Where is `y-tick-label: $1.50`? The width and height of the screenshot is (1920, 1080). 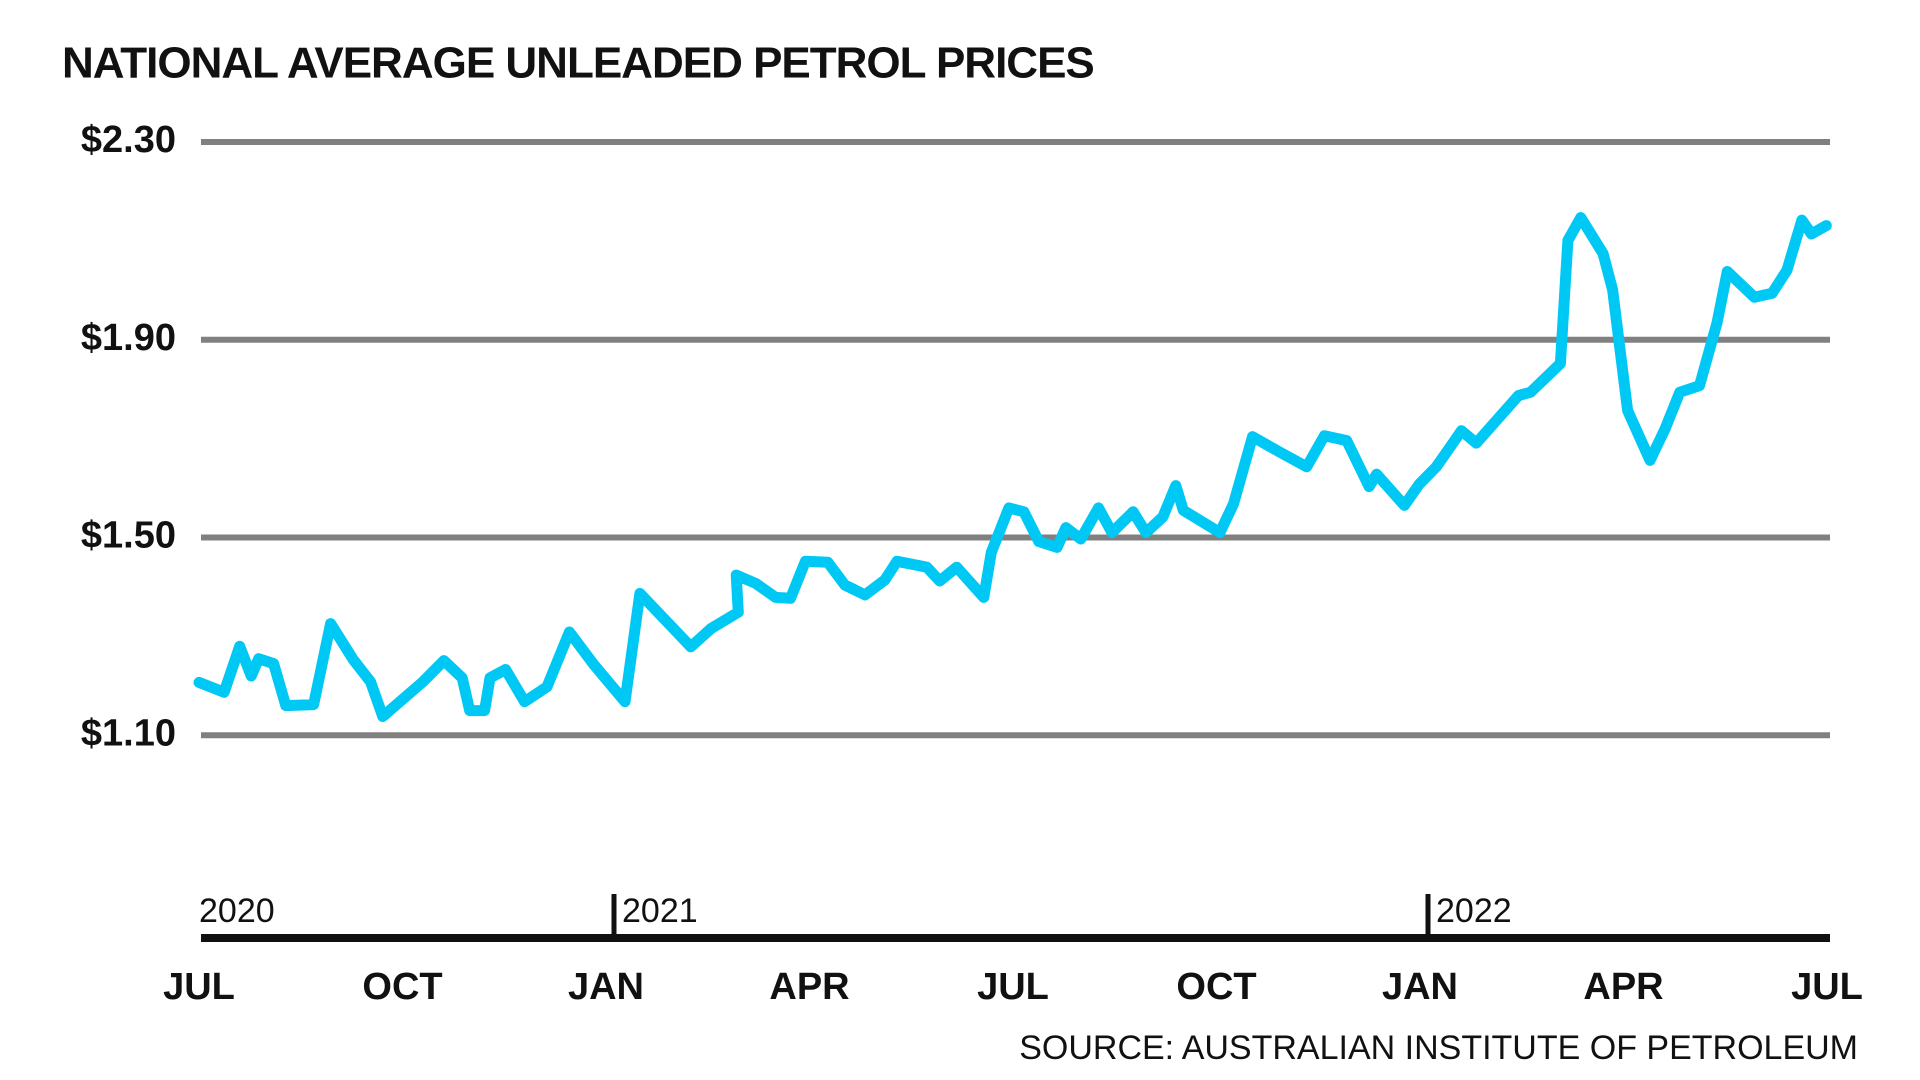 y-tick-label: $1.50 is located at coordinates (128, 536).